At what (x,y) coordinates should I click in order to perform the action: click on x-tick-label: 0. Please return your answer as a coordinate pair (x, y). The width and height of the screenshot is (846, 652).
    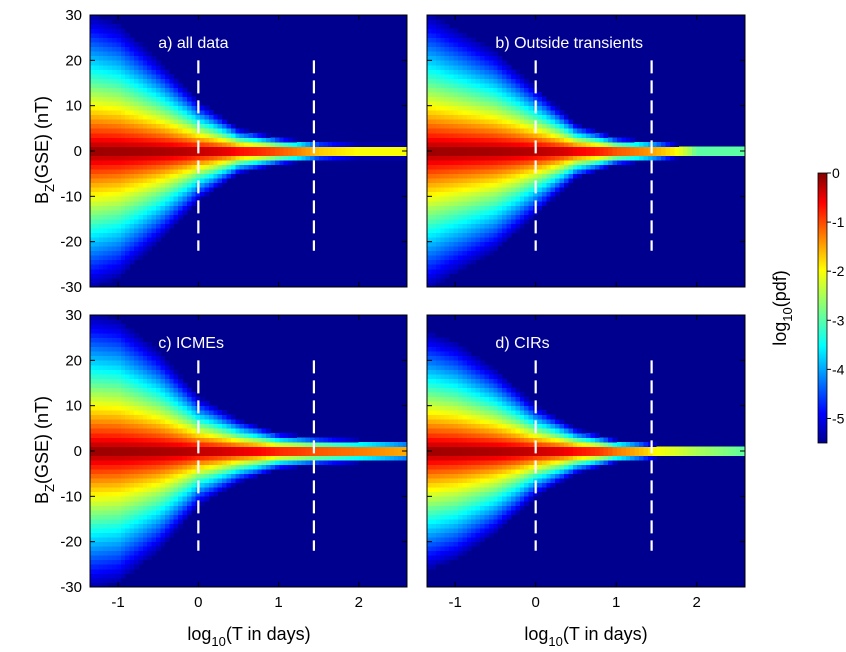
    Looking at the image, I should click on (198, 602).